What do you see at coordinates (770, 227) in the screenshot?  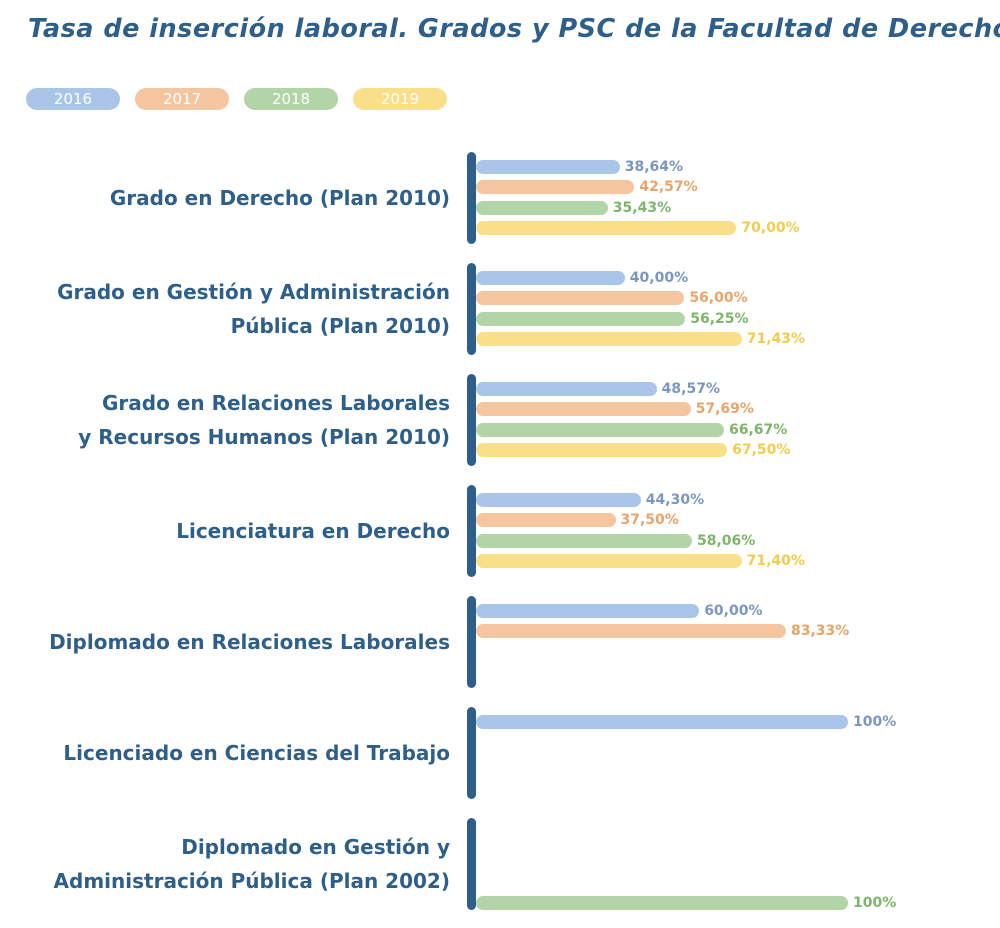 I see `data-label: 70,00%` at bounding box center [770, 227].